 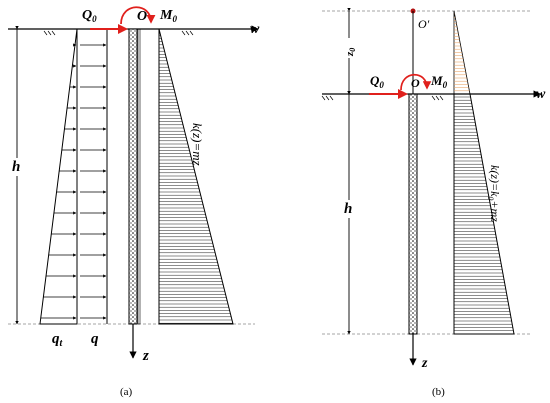 What do you see at coordinates (168, 16) in the screenshot?
I see `m0-label-a: M0` at bounding box center [168, 16].